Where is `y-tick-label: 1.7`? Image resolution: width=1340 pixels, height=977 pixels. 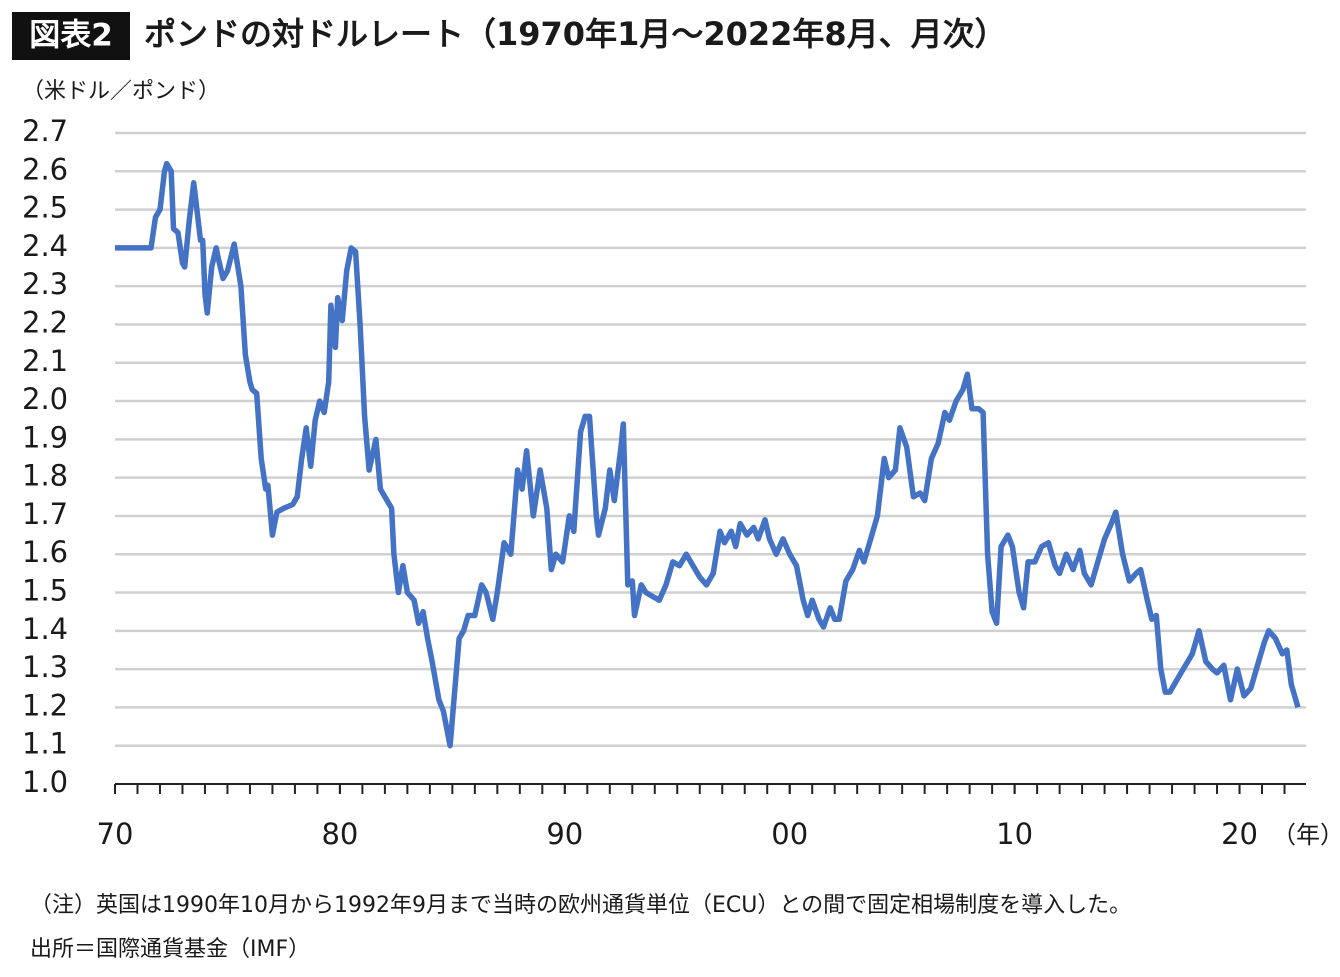 y-tick-label: 1.7 is located at coordinates (45, 514).